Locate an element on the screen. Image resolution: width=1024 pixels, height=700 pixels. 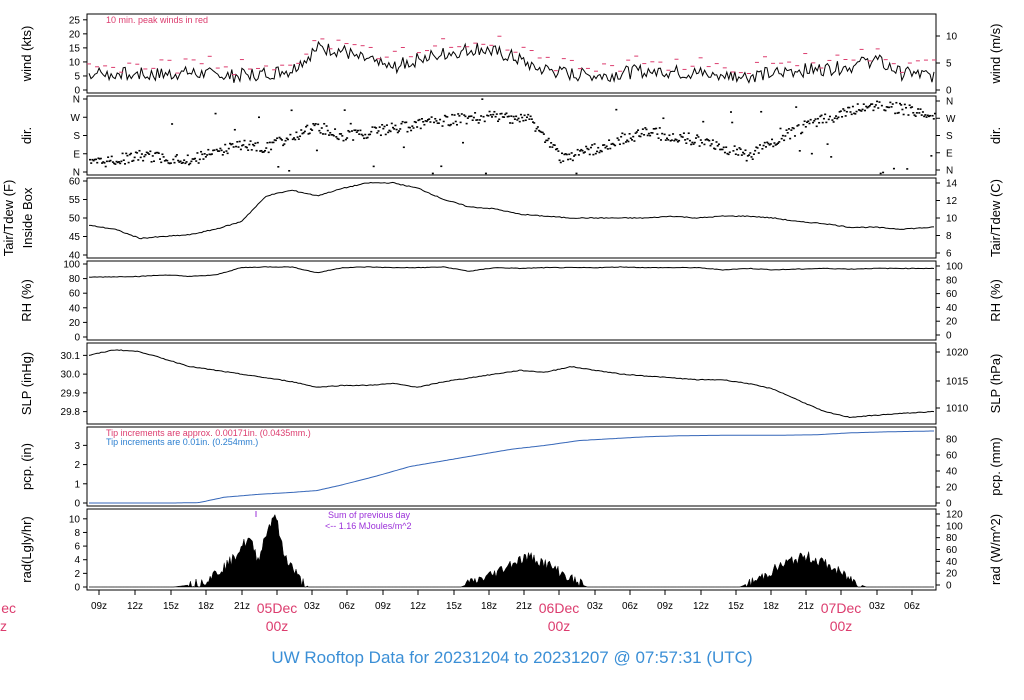
wind-right-tick-label: 10 is located at coordinates (952, 37).